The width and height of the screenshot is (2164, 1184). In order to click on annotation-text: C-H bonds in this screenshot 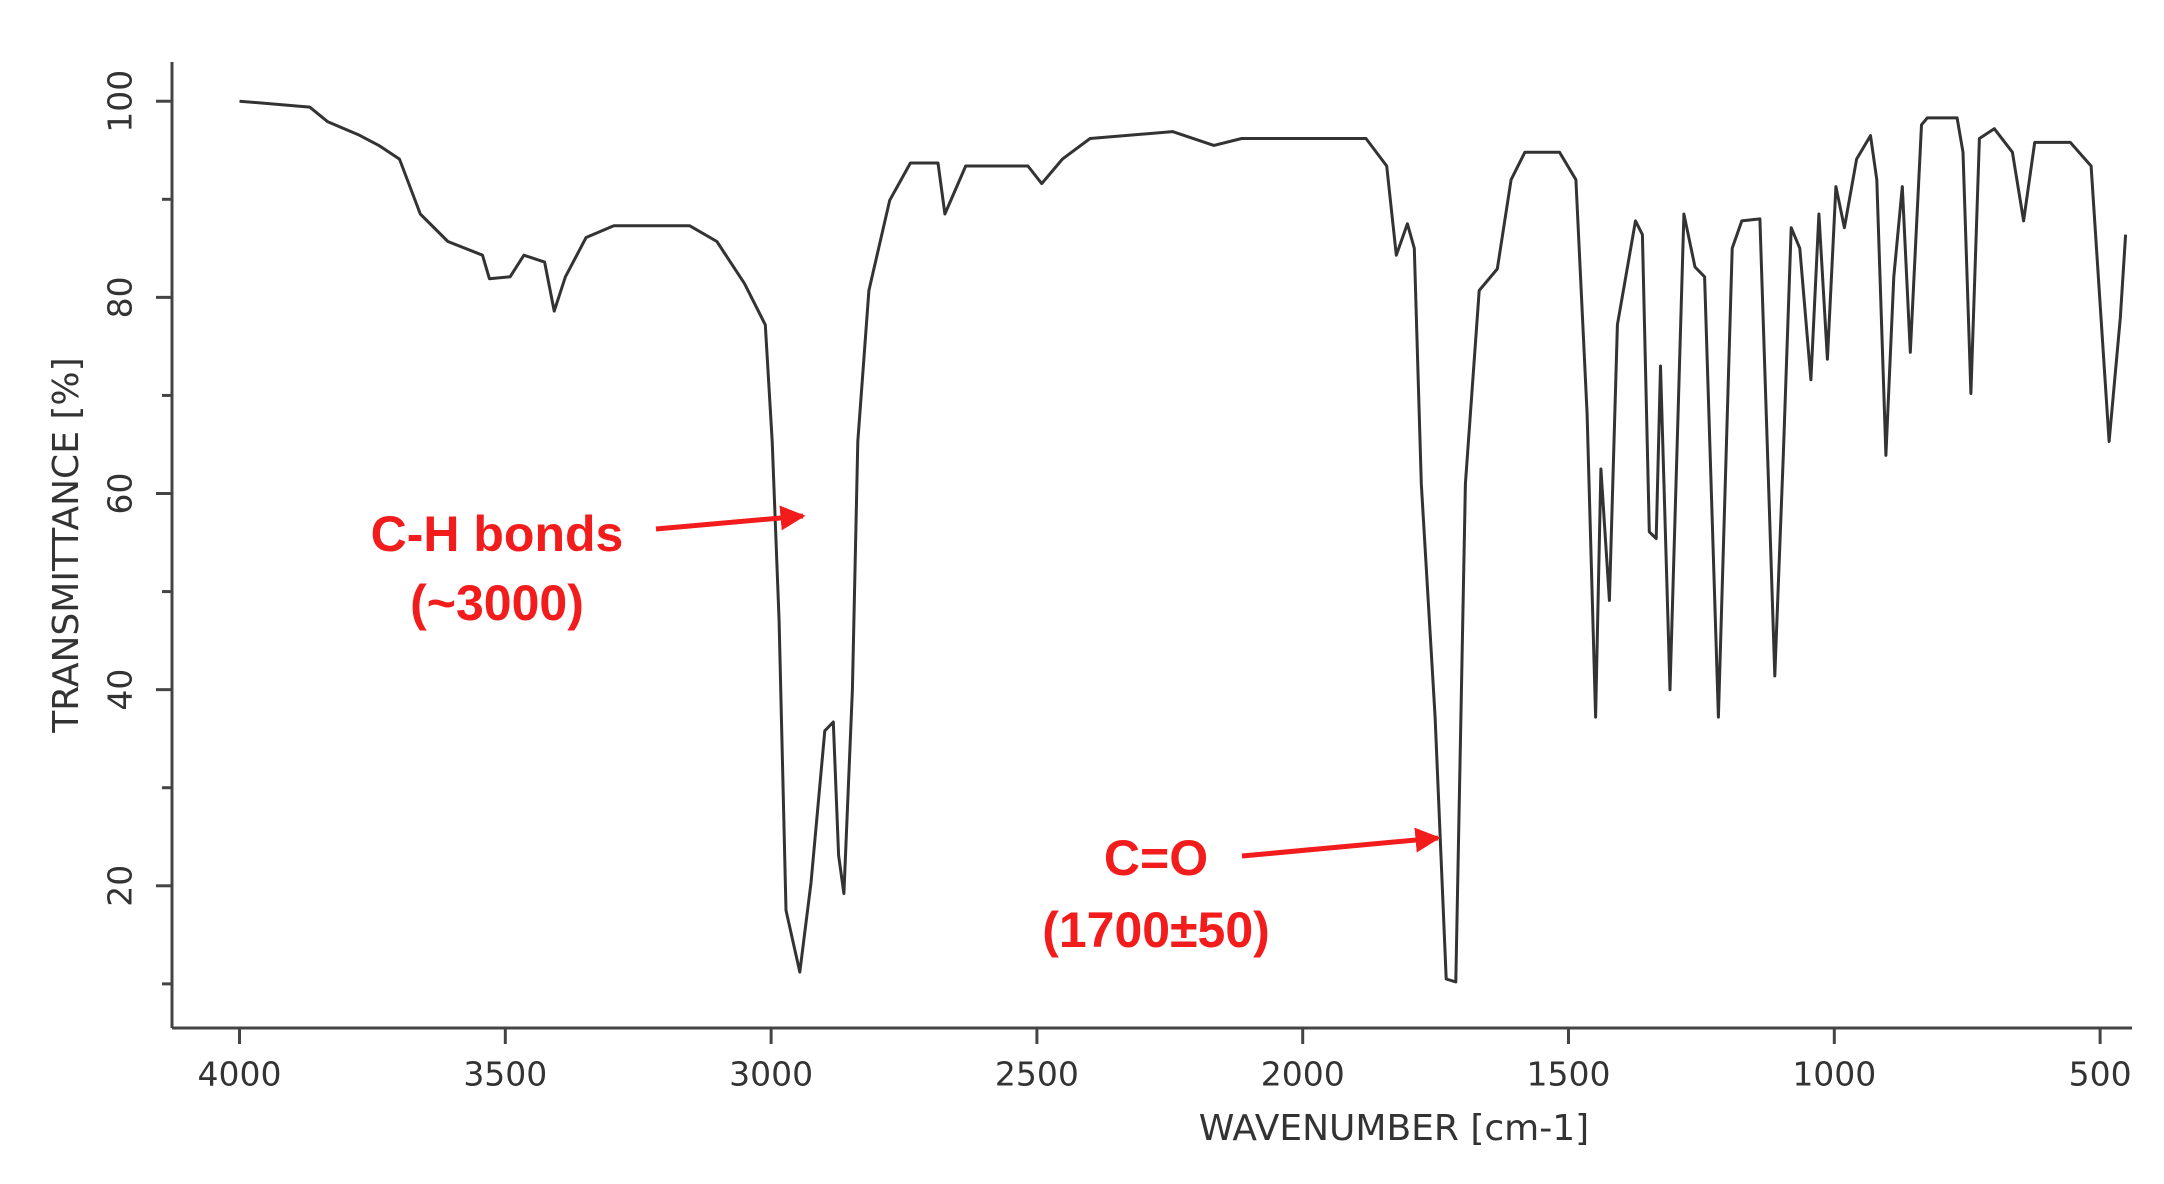, I will do `click(497, 534)`.